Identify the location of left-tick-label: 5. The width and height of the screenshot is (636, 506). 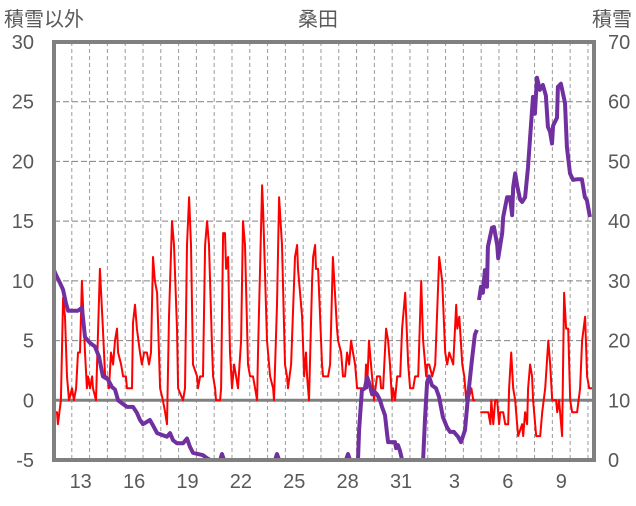
(28, 342).